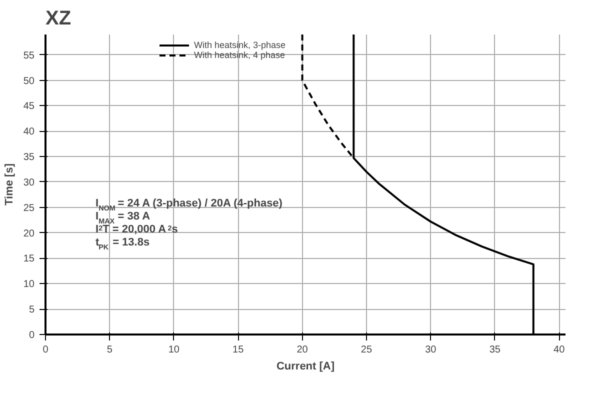 The width and height of the screenshot is (600, 403). What do you see at coordinates (302, 350) in the screenshot?
I see `x-tick-label: 20` at bounding box center [302, 350].